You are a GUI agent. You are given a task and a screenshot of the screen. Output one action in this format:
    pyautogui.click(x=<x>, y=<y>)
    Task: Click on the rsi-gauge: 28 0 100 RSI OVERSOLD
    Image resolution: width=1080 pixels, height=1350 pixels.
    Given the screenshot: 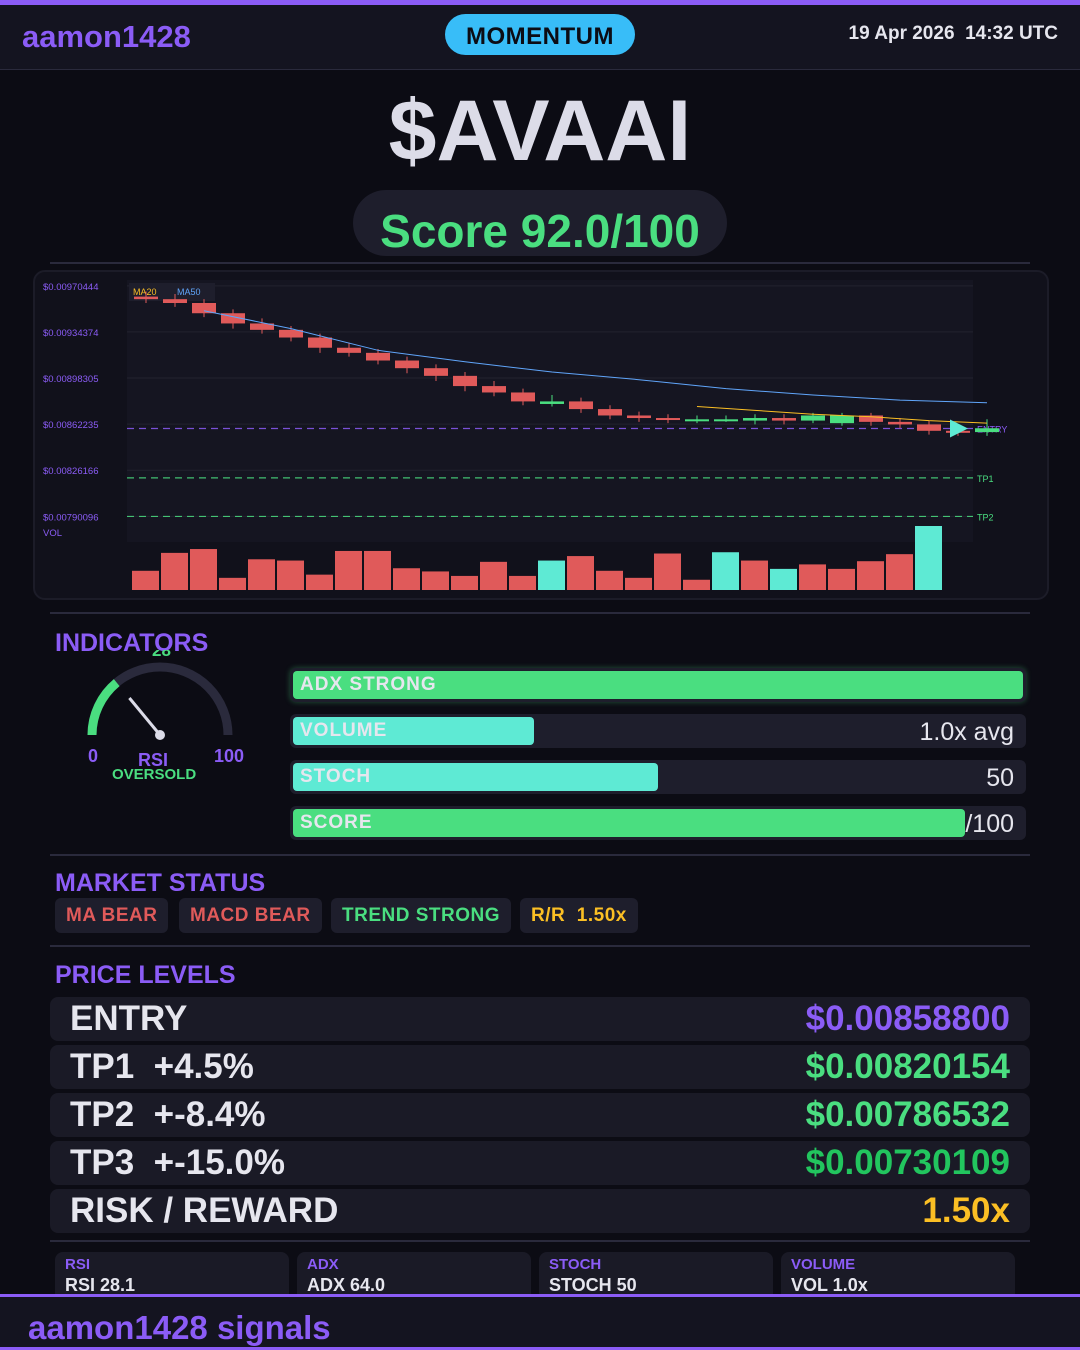 What is the action you would take?
    pyautogui.click(x=170, y=720)
    